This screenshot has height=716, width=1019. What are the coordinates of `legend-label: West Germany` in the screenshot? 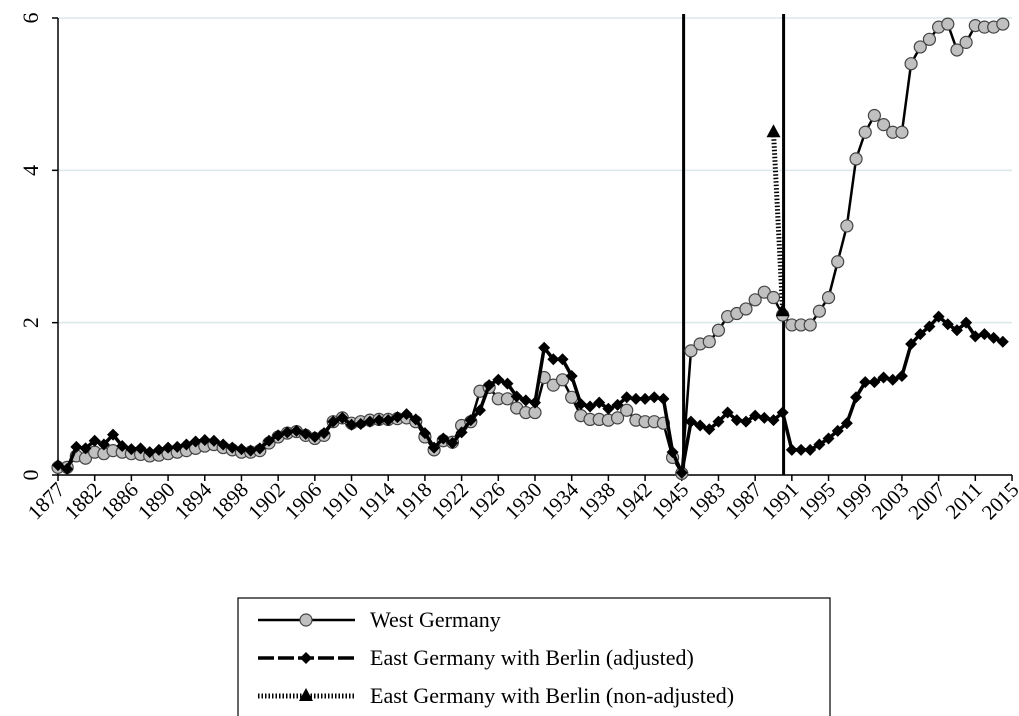 It's located at (435, 619).